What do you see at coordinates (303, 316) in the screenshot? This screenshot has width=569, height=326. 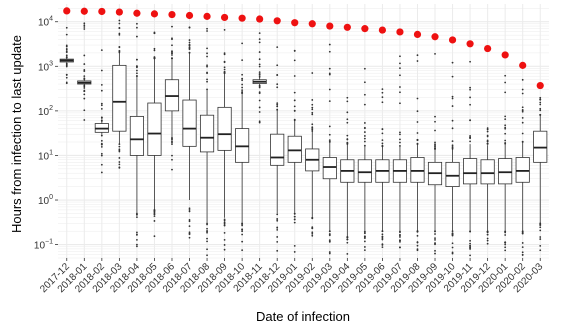 I see `x-axis-title: Date of infection` at bounding box center [303, 316].